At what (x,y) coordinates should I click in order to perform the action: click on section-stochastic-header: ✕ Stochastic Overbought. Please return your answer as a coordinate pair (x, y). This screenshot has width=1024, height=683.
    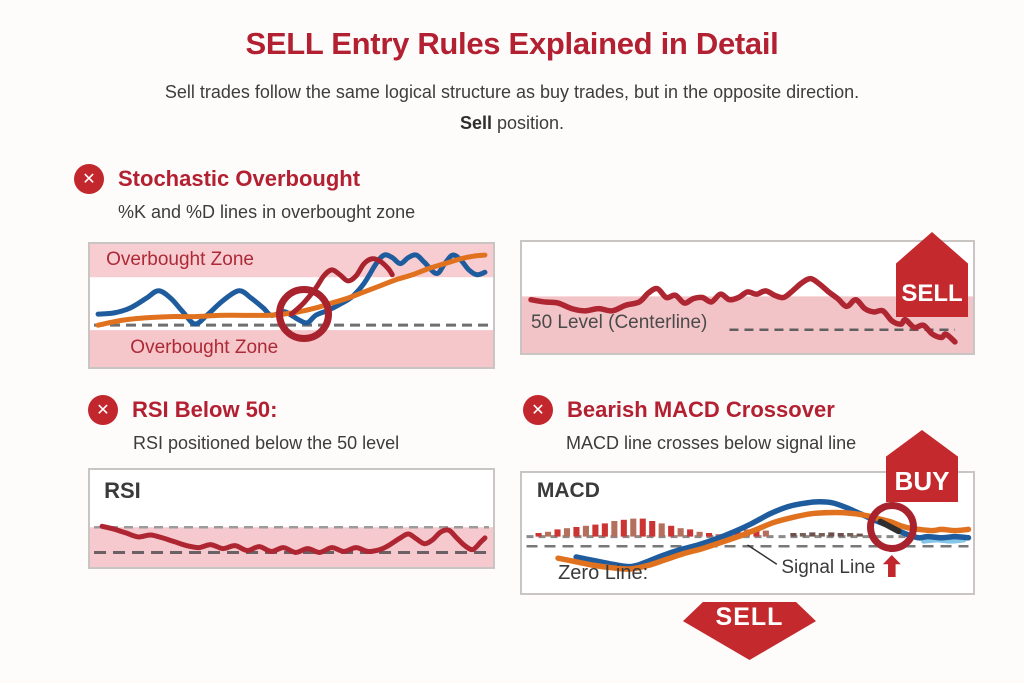
    Looking at the image, I should click on (217, 179).